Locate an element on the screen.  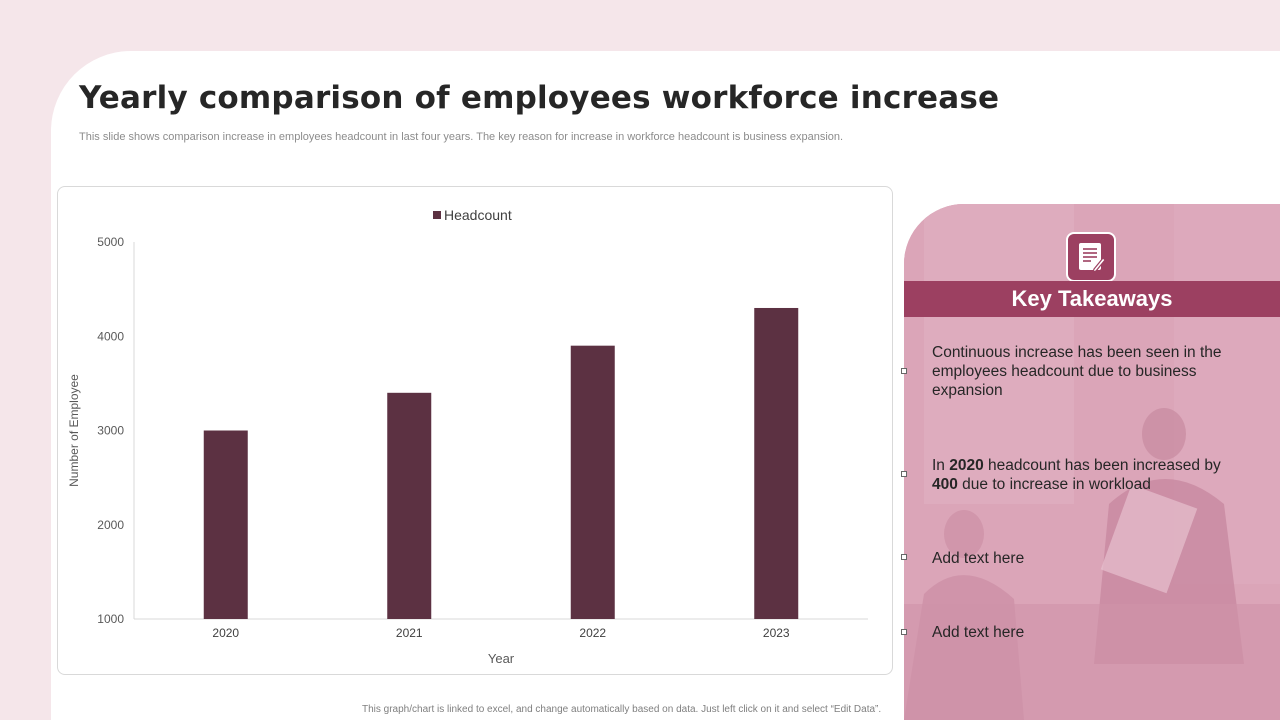
y-tick-label: 3000 is located at coordinates (110, 431).